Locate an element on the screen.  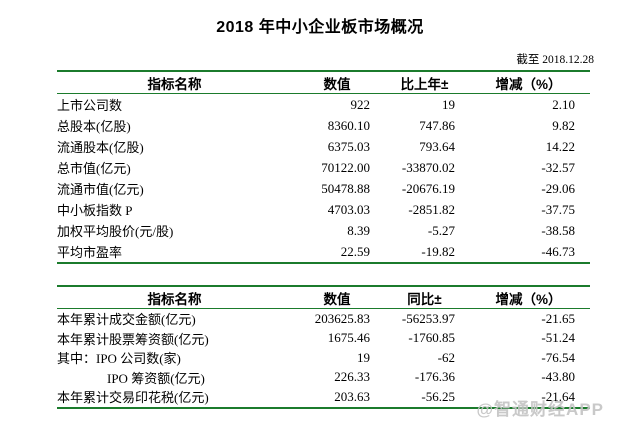
table-row: 本年累计成交金额(亿元) 203625.83 -56253.97 -21.65 is located at coordinates (323, 319).